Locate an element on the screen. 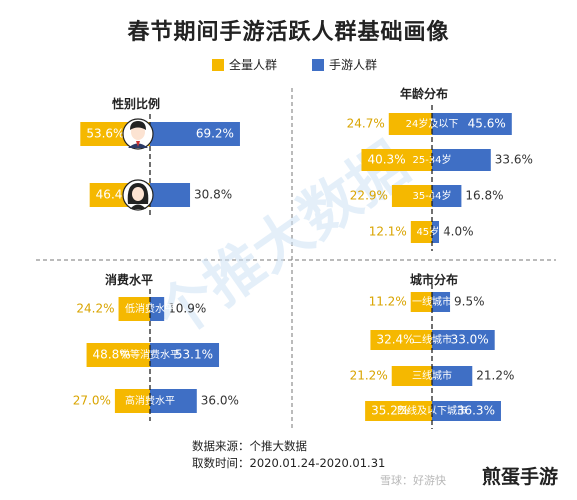 Image resolution: width=577 pixels, height=500 pixels. legend-item-mobile: 手游人群 is located at coordinates (344, 64).